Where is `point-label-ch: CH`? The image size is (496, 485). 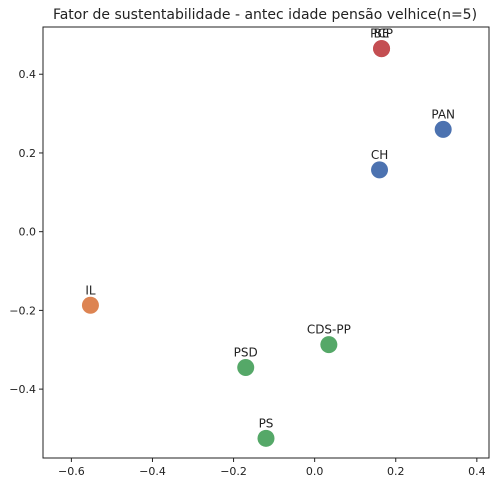
point-label-ch: CH is located at coordinates (379, 155).